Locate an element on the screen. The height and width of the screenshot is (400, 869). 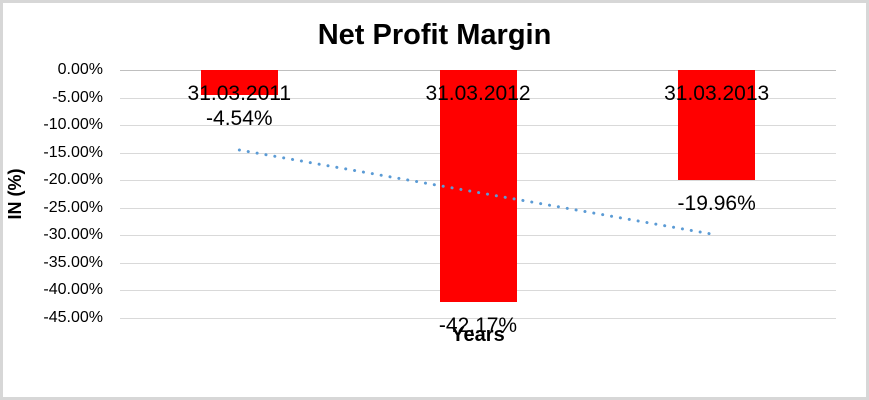
gridline is located at coordinates (478, 318).